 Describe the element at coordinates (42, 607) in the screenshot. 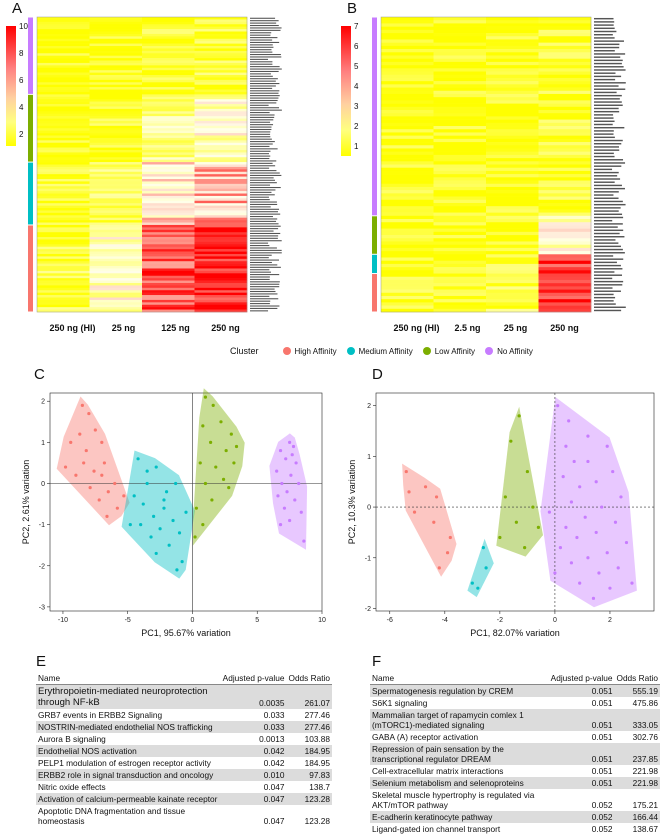

I see `y-tick-label: -3` at that location.